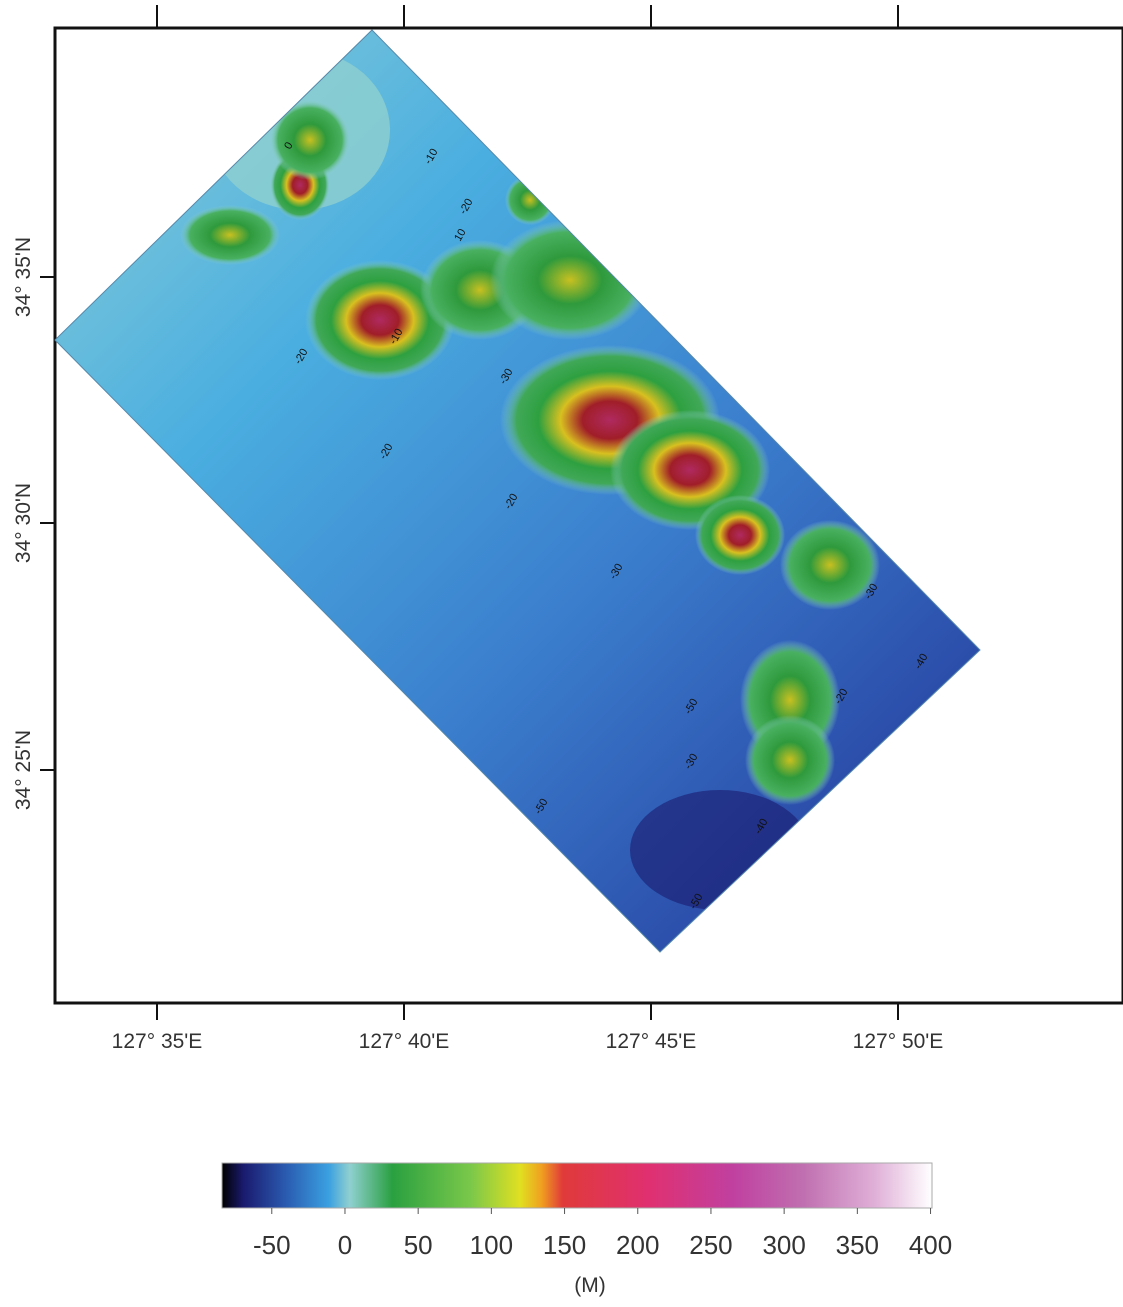 The width and height of the screenshot is (1123, 1307). I want to click on colorbar-tick-label: 200, so click(637, 1245).